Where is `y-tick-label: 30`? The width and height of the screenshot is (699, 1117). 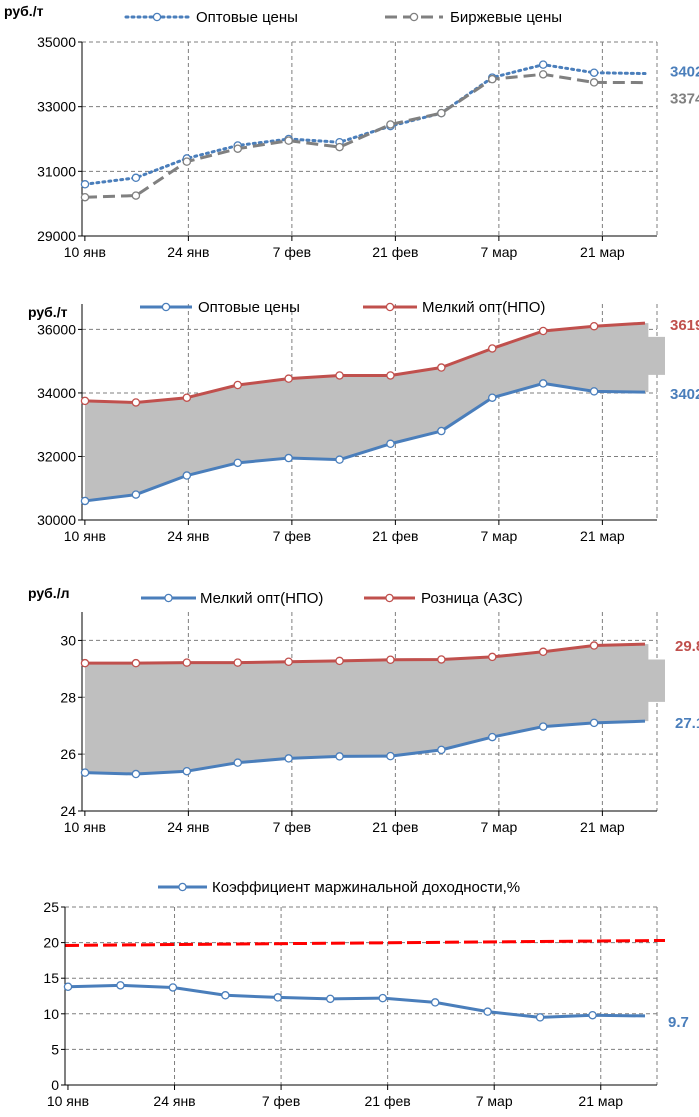 y-tick-label: 30 is located at coordinates (68, 640).